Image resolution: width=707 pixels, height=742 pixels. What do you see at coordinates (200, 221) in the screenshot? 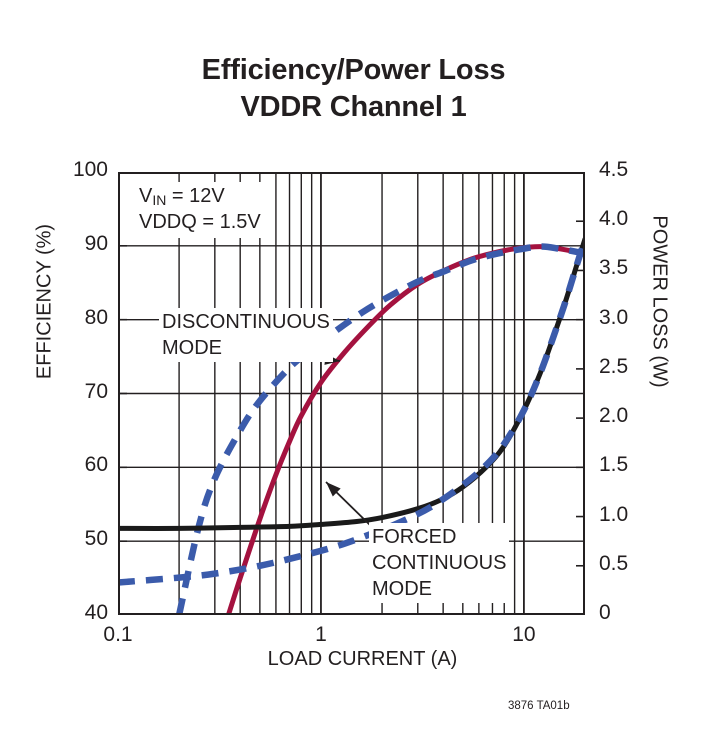
I see `condition-vddq: VDDQ = 1.5V` at bounding box center [200, 221].